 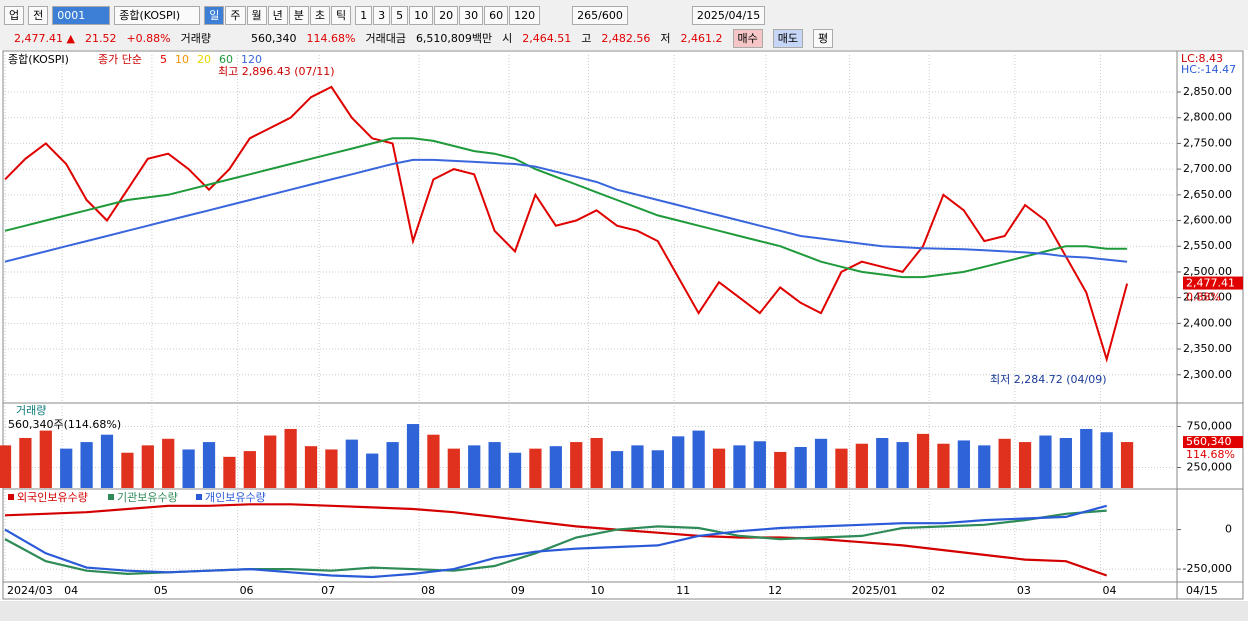 I want to click on legend-item: 기관보유수량, so click(x=147, y=497).